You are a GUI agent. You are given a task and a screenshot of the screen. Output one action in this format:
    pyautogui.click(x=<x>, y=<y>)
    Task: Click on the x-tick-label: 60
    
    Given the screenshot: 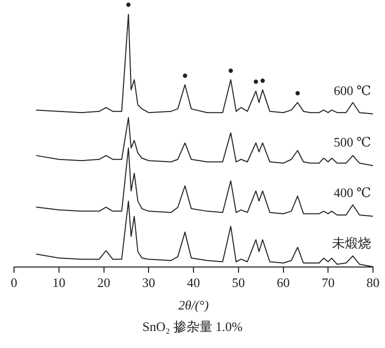 What is the action you would take?
    pyautogui.click(x=283, y=282)
    